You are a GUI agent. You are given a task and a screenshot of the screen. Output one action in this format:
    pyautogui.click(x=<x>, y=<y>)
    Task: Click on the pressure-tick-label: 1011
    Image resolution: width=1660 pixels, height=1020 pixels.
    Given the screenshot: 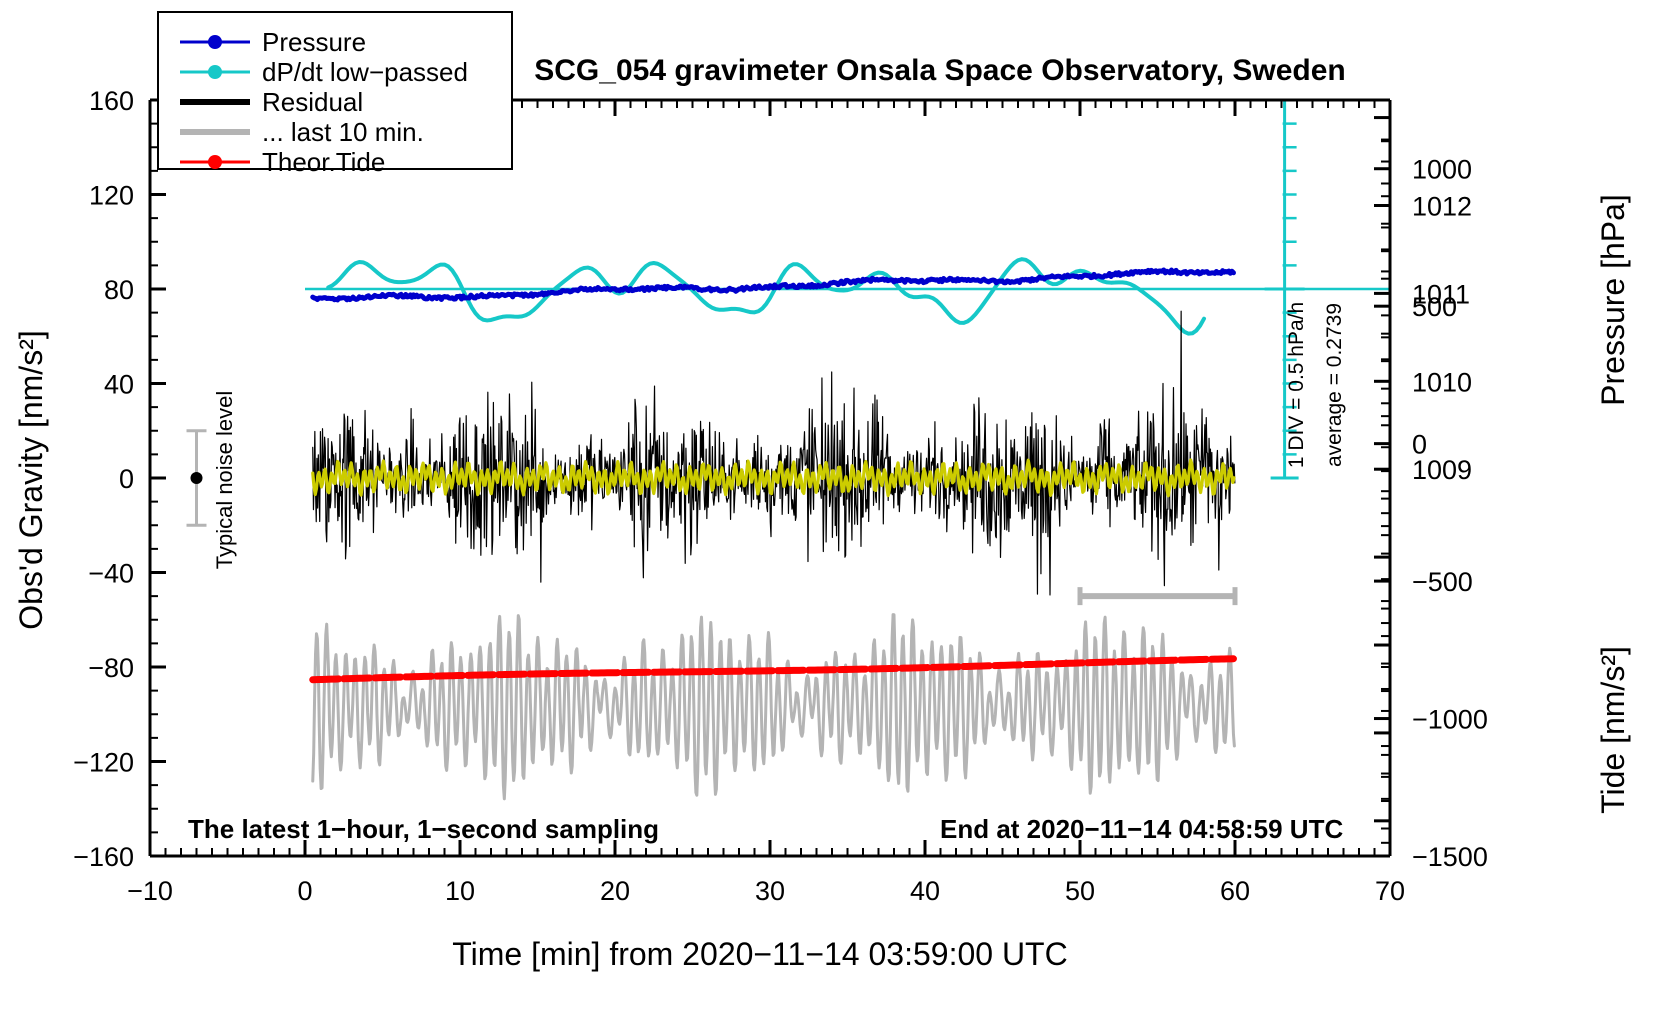 What is the action you would take?
    pyautogui.click(x=1441, y=294)
    